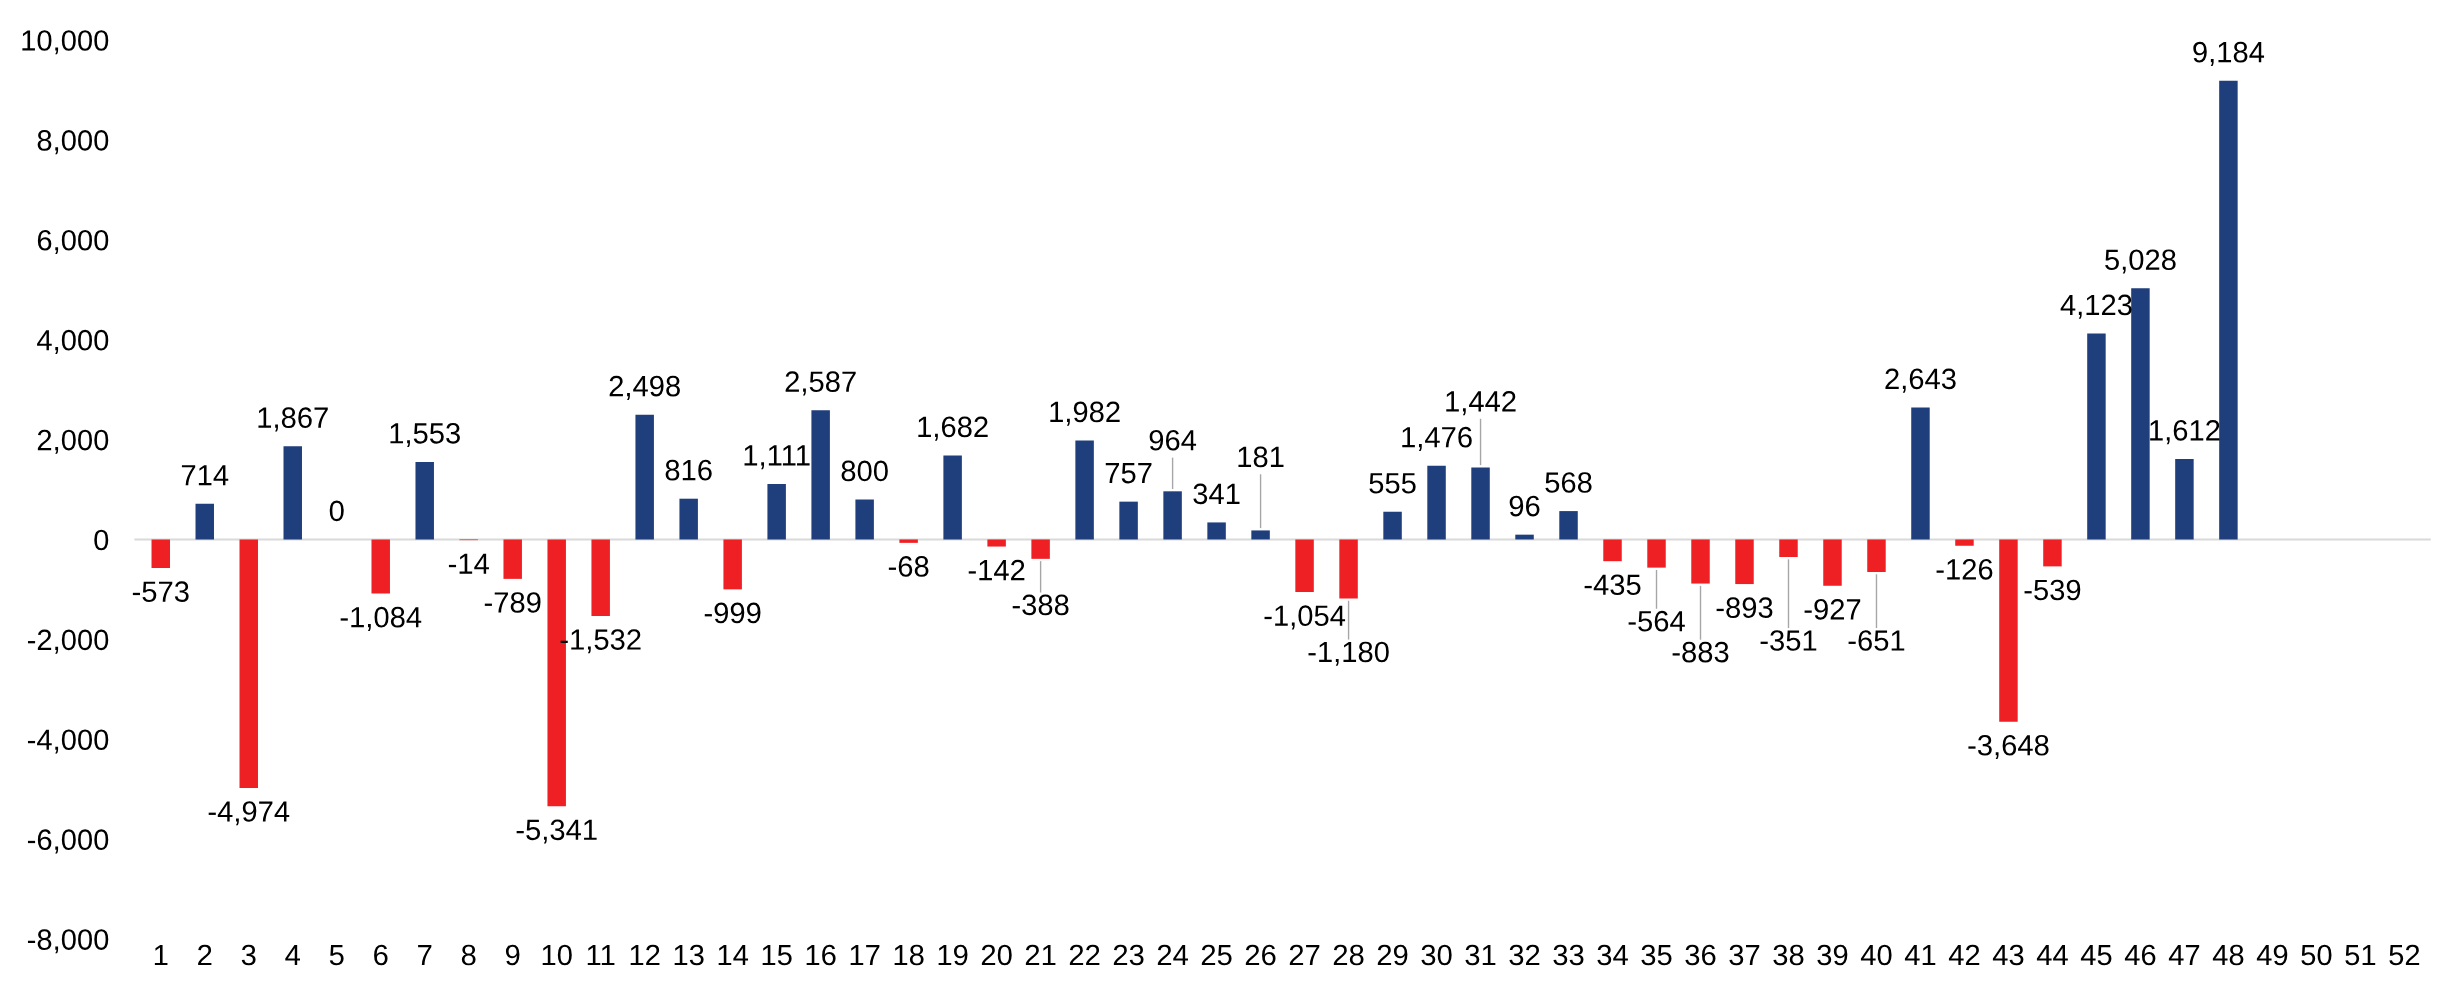 This screenshot has width=2443, height=999. Describe the element at coordinates (1172, 955) in the screenshot. I see `x-tick-label: 24` at that location.